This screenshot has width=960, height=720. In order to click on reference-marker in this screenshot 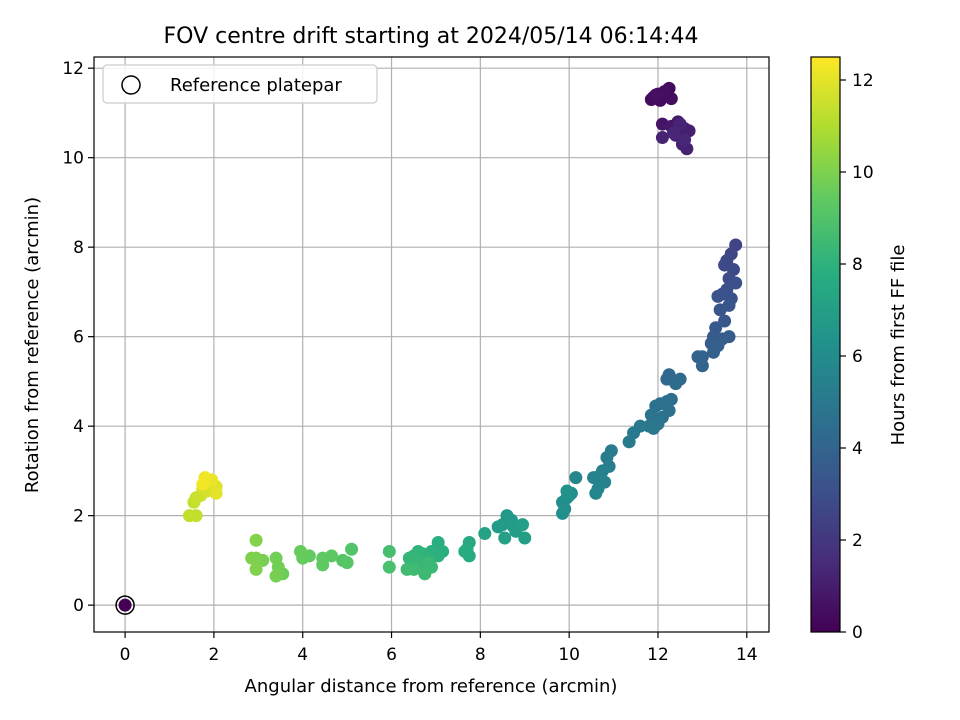, I will do `click(125, 605)`.